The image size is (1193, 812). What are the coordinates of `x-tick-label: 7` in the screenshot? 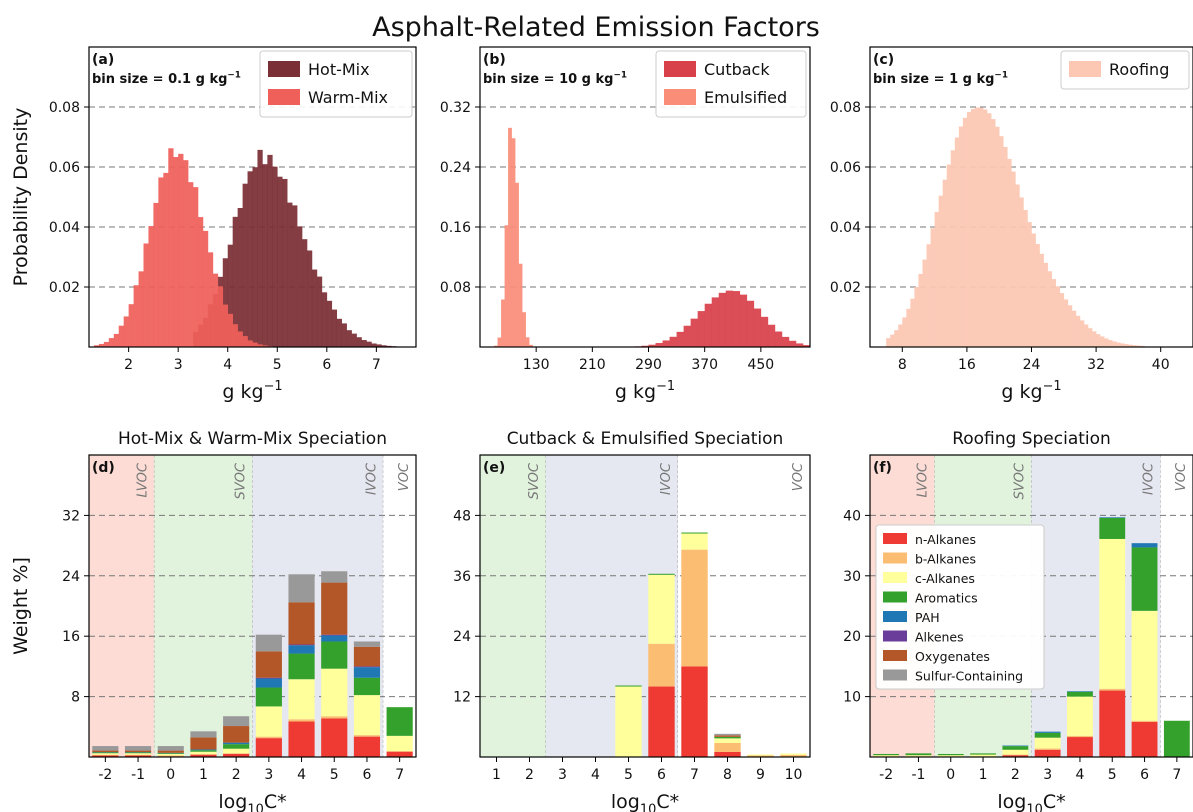 It's located at (1176, 775).